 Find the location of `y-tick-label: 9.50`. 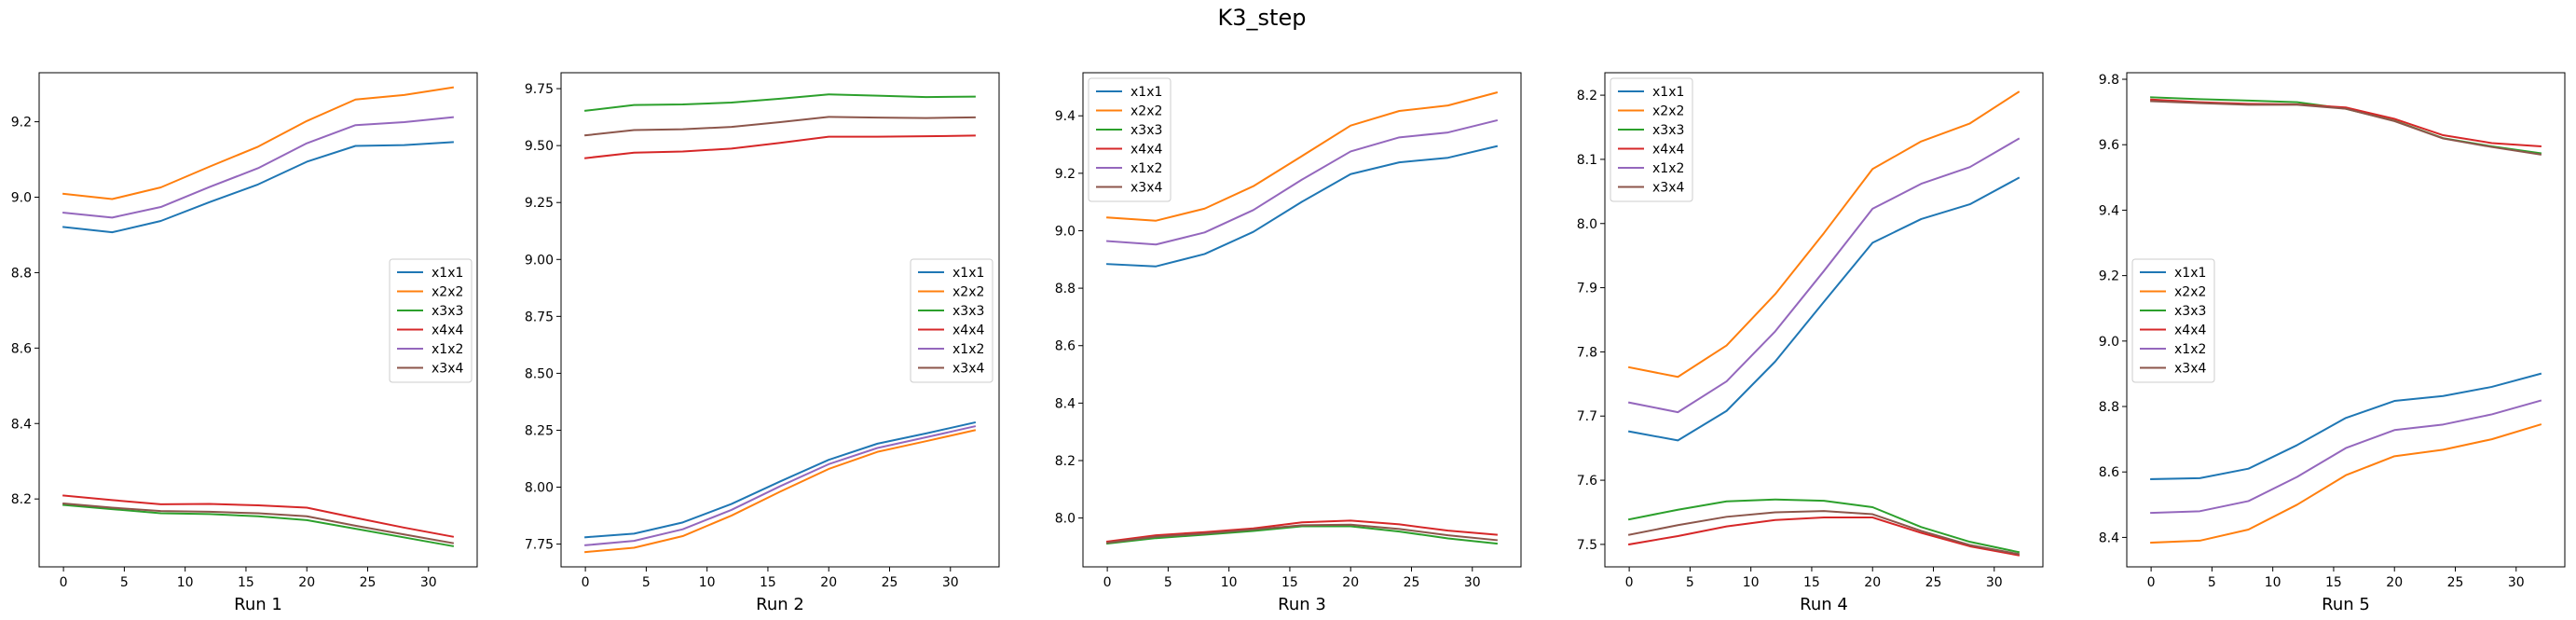

y-tick-label: 9.50 is located at coordinates (539, 146).